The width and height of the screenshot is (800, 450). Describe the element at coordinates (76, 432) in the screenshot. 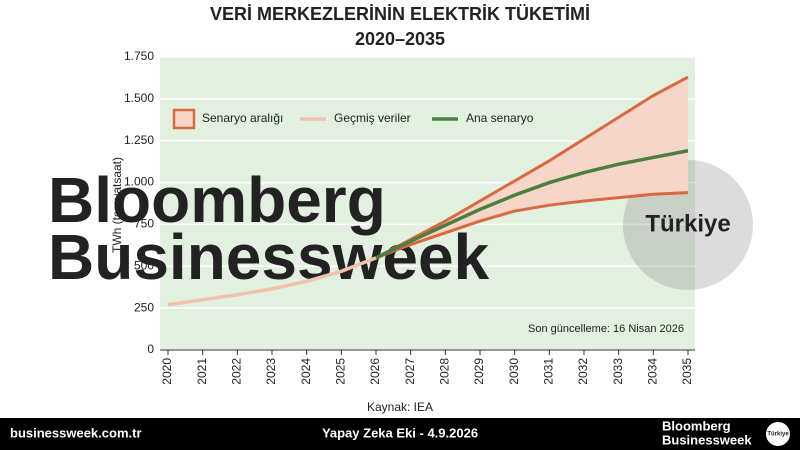

I see `footer-site: businessweek.com.tr` at that location.